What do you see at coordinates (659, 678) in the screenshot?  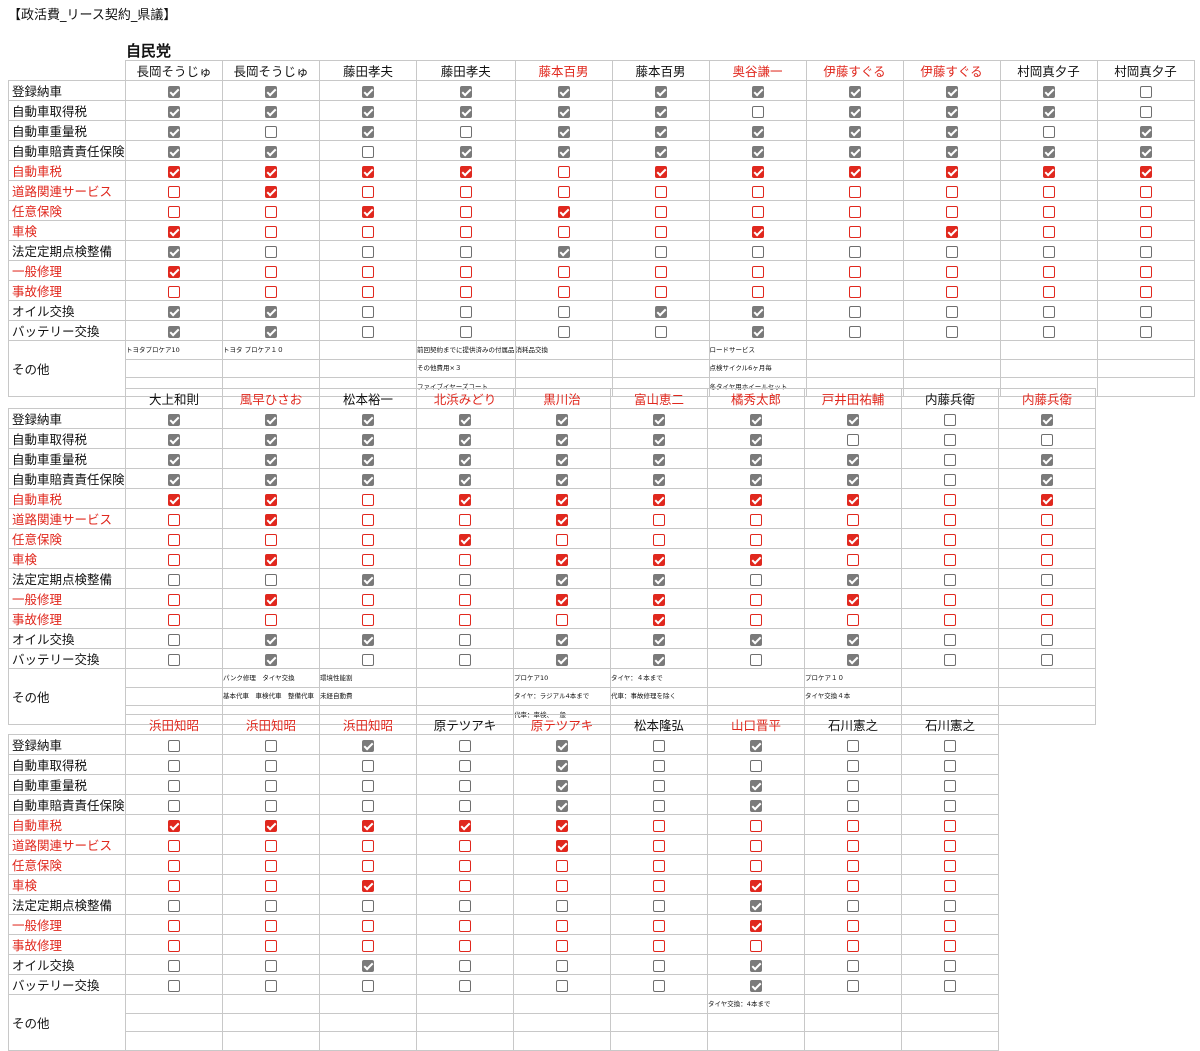 I see `note-cell: タイヤ：４本まで` at bounding box center [659, 678].